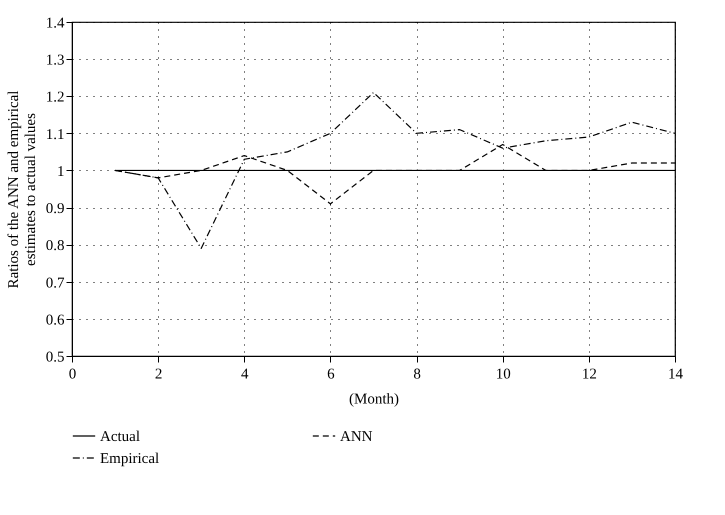  I want to click on y-tick-label: 1.3, so click(55, 60).